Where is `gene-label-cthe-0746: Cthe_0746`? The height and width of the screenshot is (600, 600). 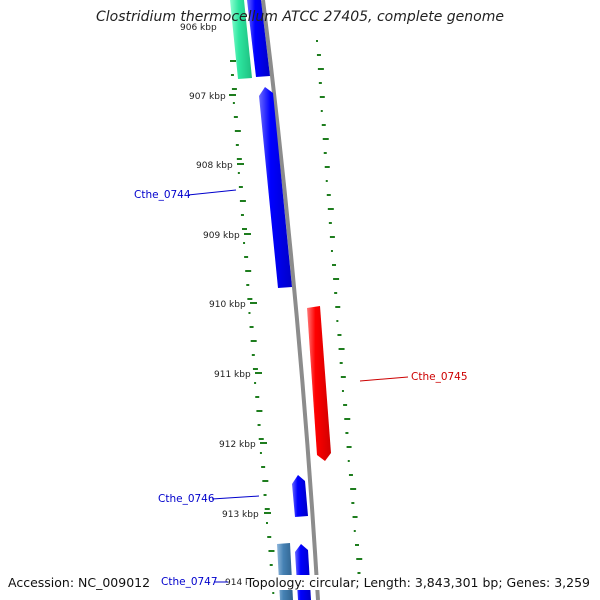
gene-label-cthe-0746: Cthe_0746 is located at coordinates (186, 499).